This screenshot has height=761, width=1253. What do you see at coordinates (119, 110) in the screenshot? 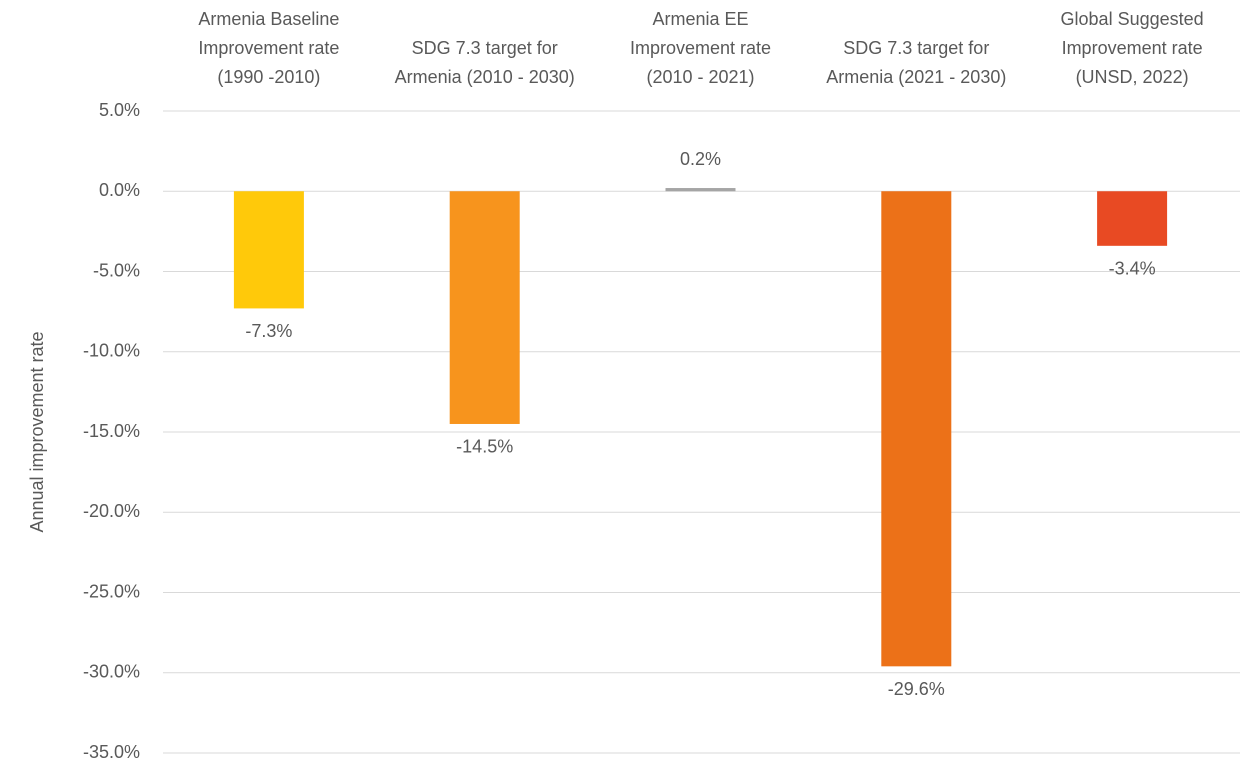
I see `y-tick-label: 5.0%` at bounding box center [119, 110].